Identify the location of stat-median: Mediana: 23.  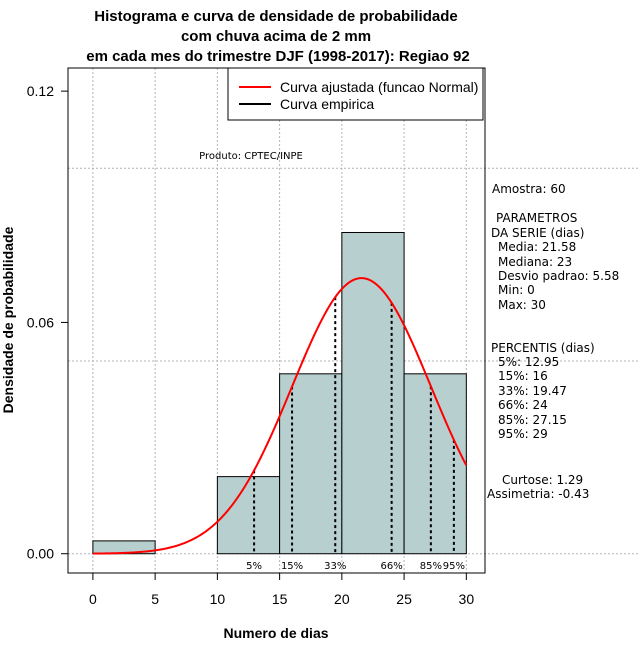
(535, 262).